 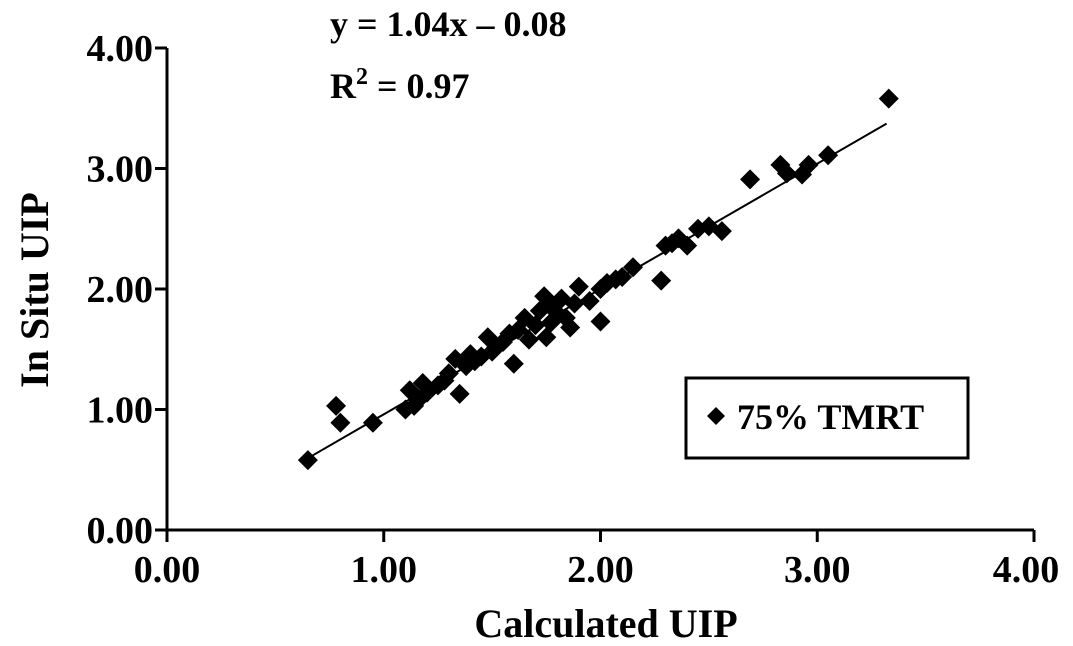 I want to click on legend-box, so click(x=827, y=418).